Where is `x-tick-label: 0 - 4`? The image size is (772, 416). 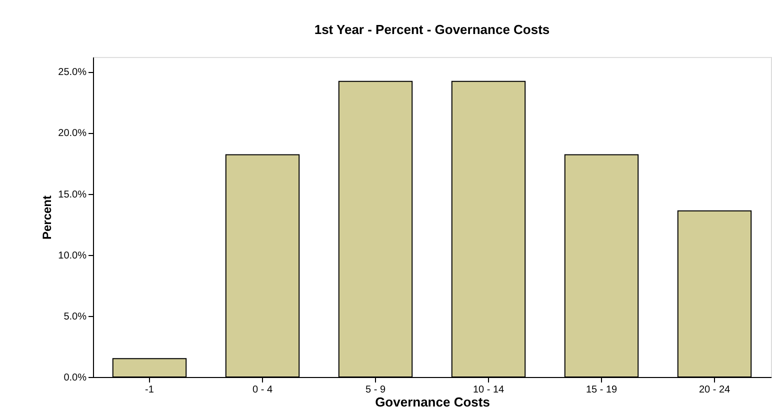 x-tick-label: 0 - 4 is located at coordinates (262, 390).